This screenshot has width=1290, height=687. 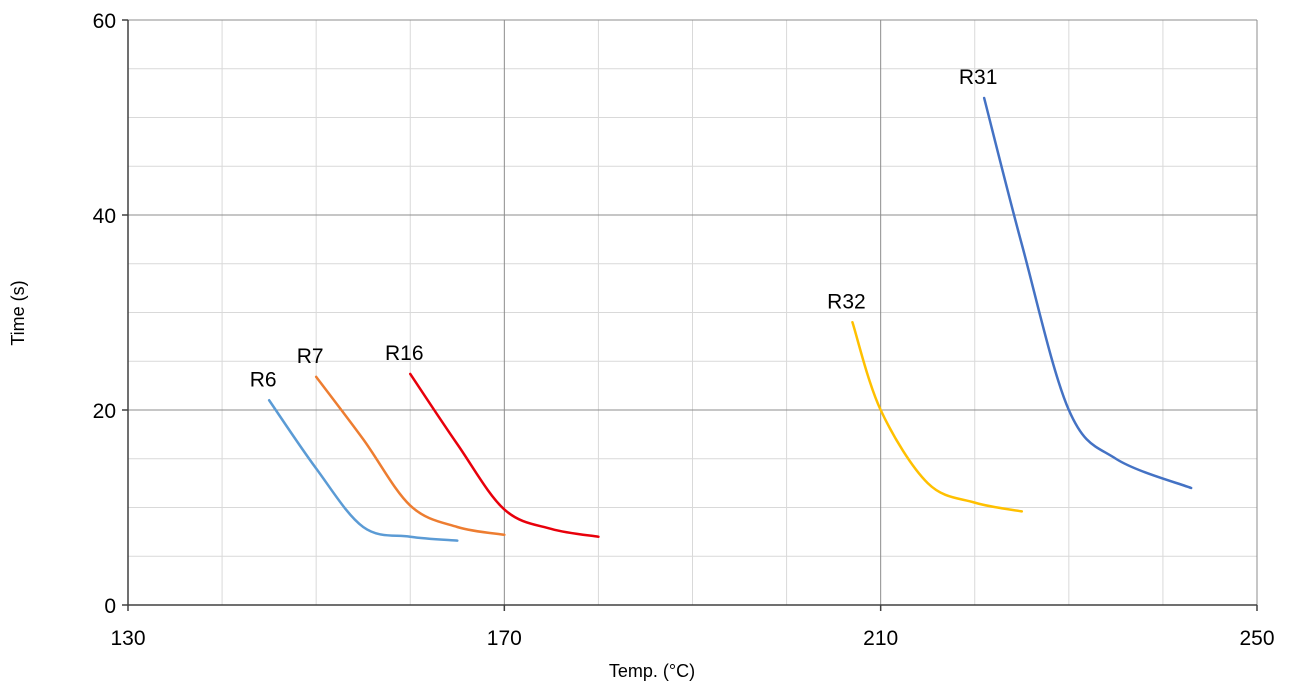 I want to click on series-line-r32, so click(x=937, y=417).